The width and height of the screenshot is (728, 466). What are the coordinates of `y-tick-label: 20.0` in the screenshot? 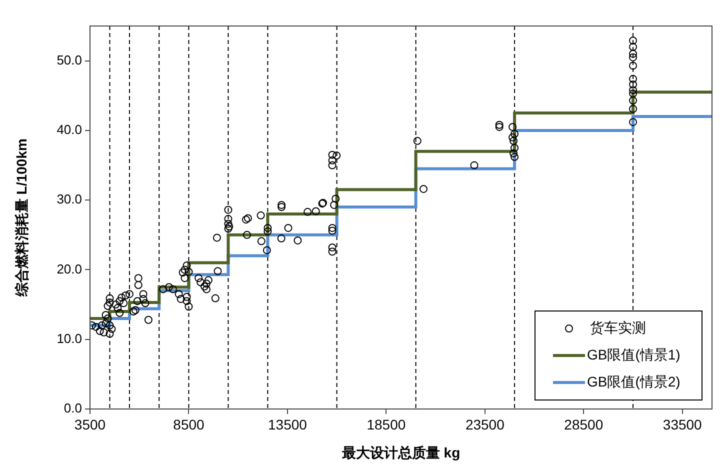 It's located at (69, 268).